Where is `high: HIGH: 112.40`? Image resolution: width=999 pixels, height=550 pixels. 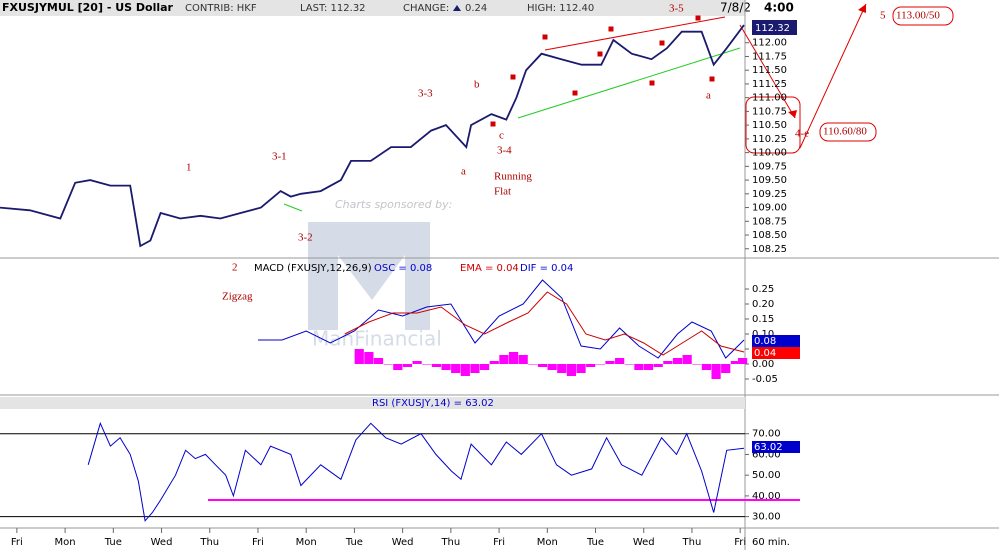
high: HIGH: 112.40 is located at coordinates (560, 8).